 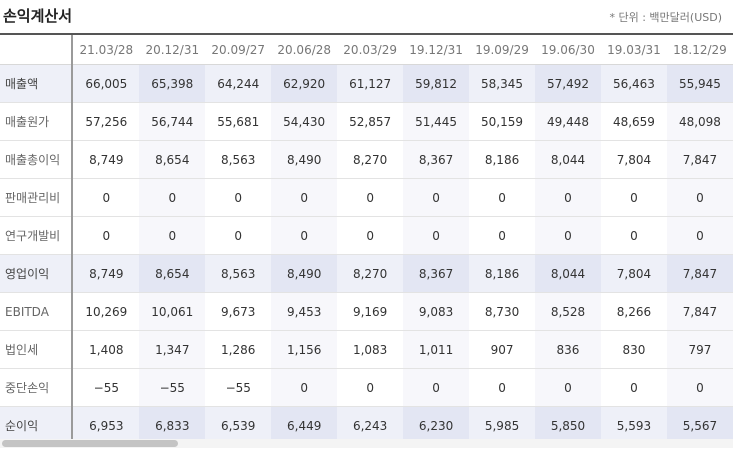 I want to click on table-cell: 8,186, so click(x=502, y=159).